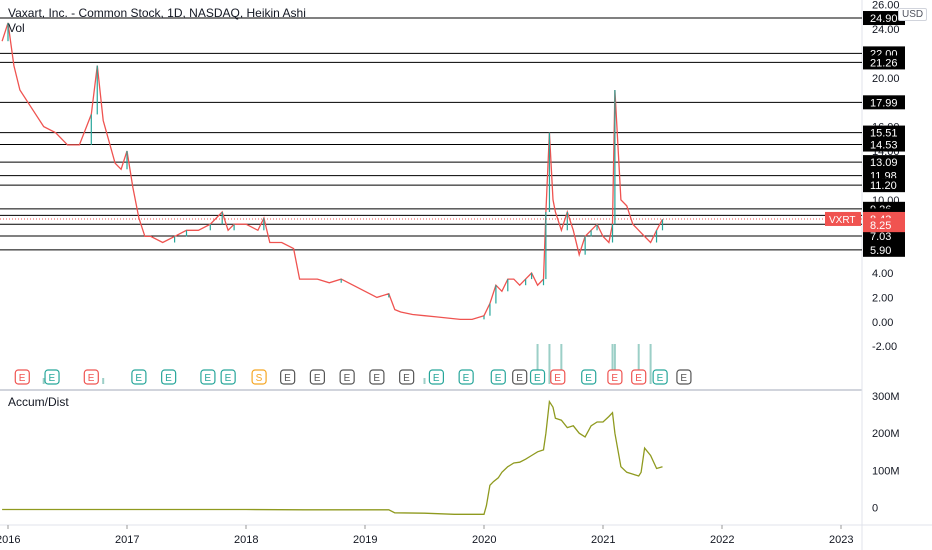 This screenshot has height=550, width=932. What do you see at coordinates (882, 274) in the screenshot?
I see `price-axis-tick: 4.00` at bounding box center [882, 274].